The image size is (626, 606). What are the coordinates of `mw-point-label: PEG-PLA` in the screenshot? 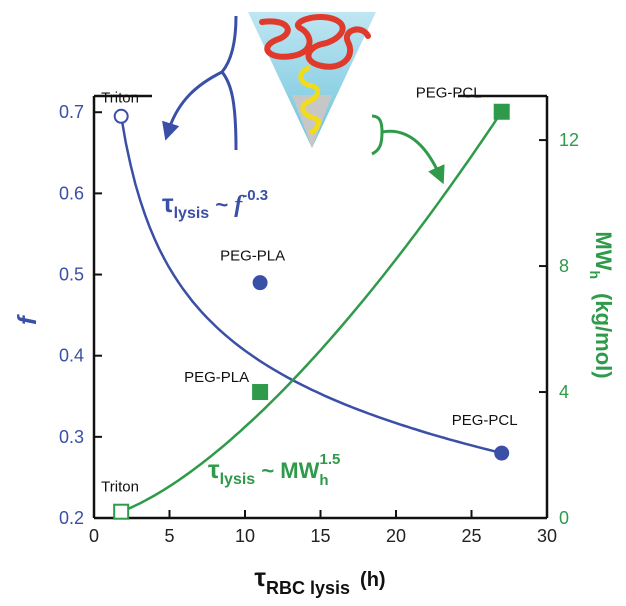 It's located at (216, 377).